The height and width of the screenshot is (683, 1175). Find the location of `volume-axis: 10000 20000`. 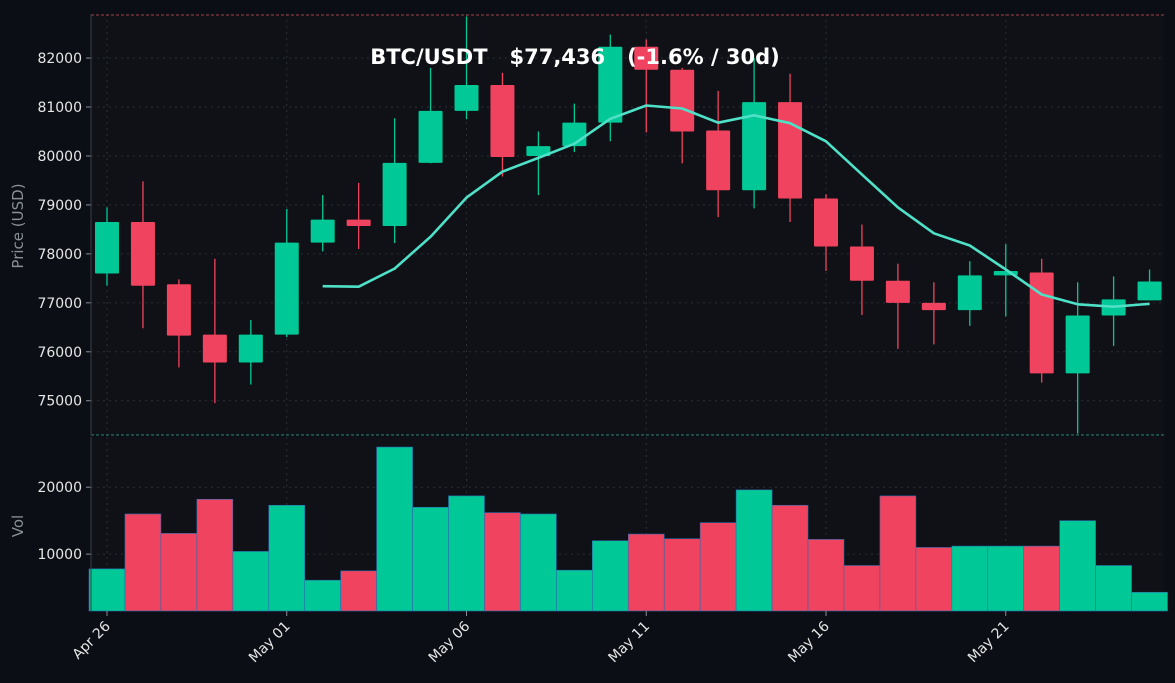

volume-axis: 10000 20000 is located at coordinates (64, 521).